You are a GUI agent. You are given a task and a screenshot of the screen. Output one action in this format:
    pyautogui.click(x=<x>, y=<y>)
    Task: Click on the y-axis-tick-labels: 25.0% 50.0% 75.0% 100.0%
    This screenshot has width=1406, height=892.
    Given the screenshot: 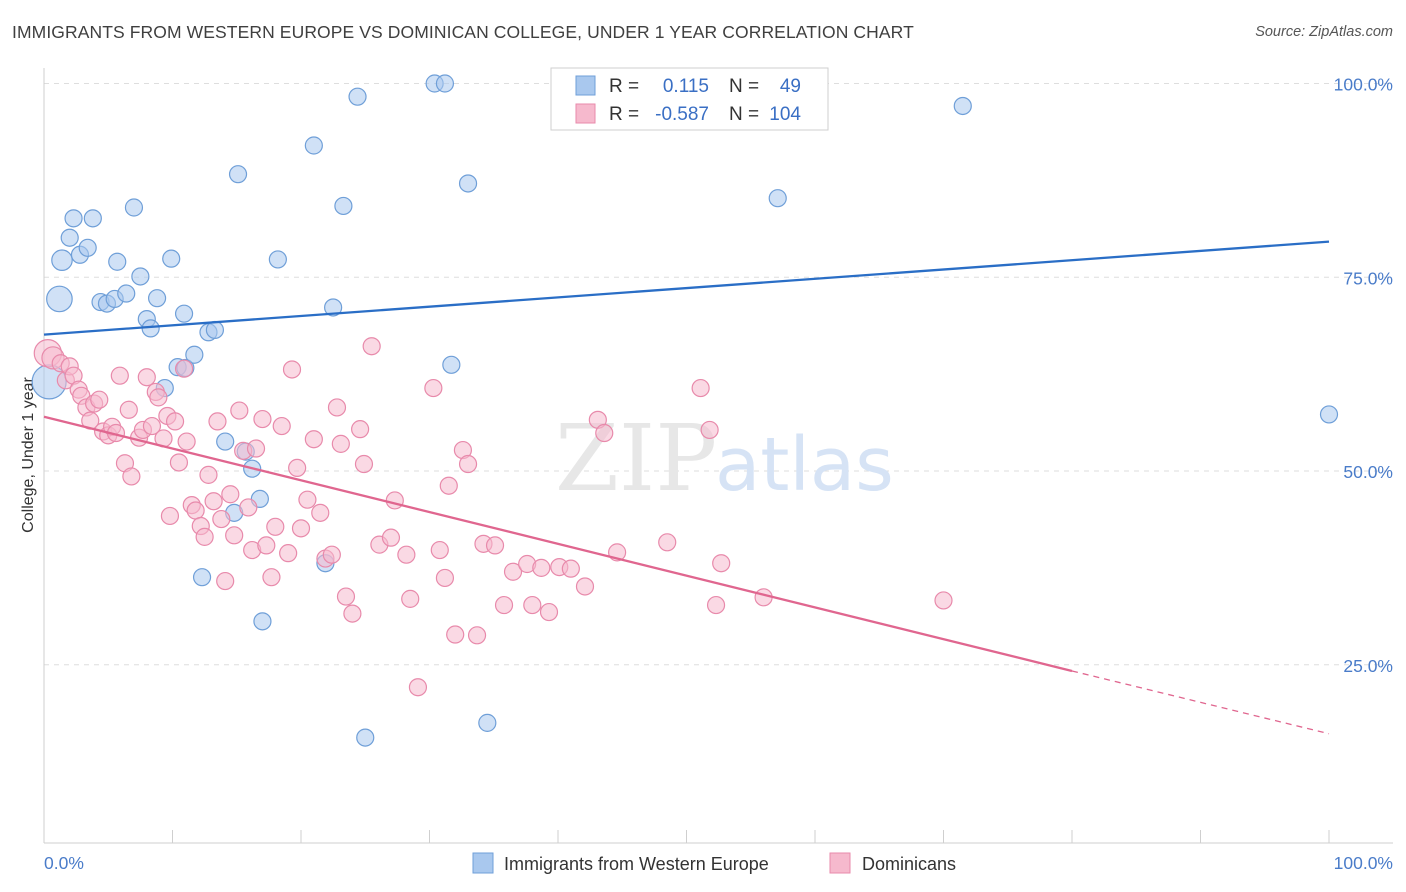 What is the action you would take?
    pyautogui.click(x=1363, y=375)
    